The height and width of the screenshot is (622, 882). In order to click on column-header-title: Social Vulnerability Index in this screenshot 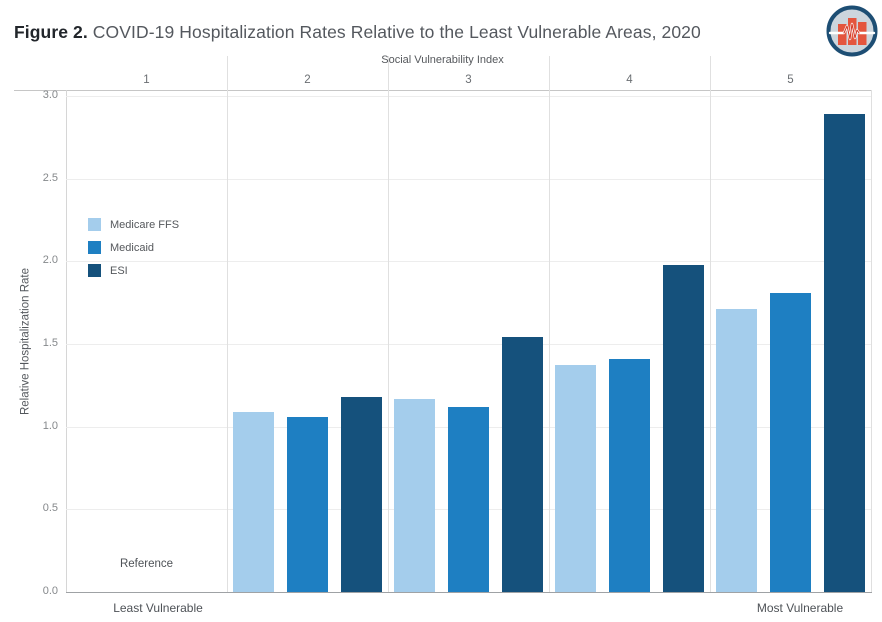, I will do `click(442, 60)`.